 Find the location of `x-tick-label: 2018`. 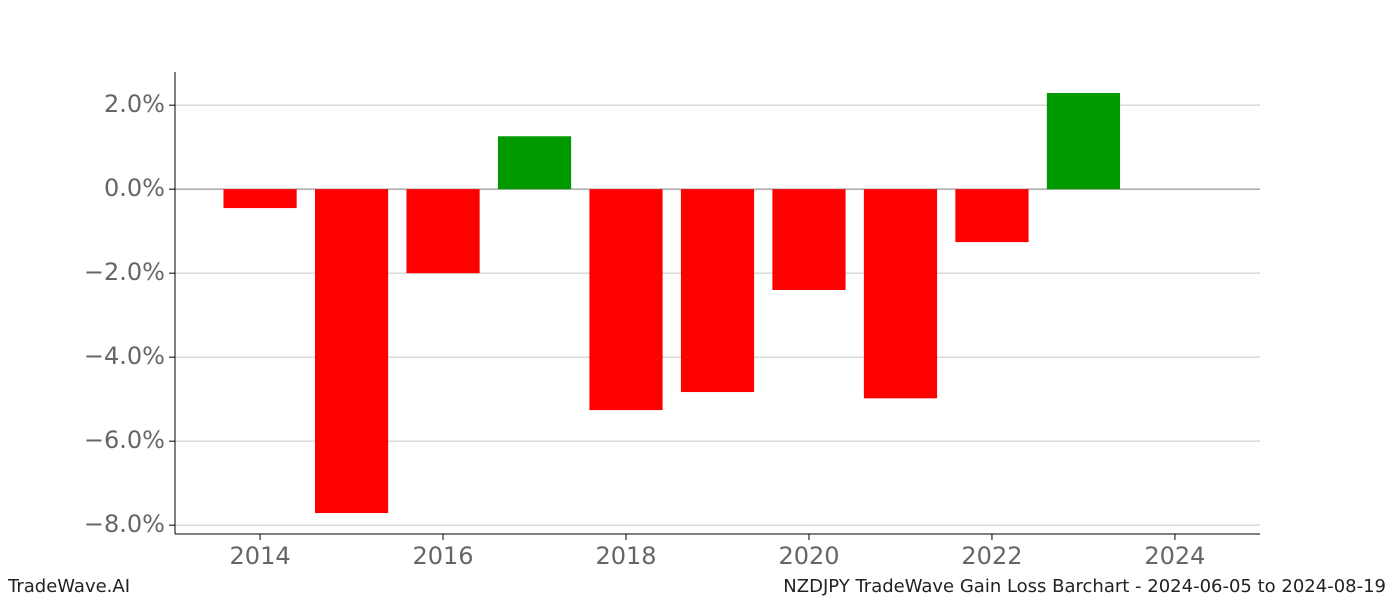

x-tick-label: 2018 is located at coordinates (625, 556).